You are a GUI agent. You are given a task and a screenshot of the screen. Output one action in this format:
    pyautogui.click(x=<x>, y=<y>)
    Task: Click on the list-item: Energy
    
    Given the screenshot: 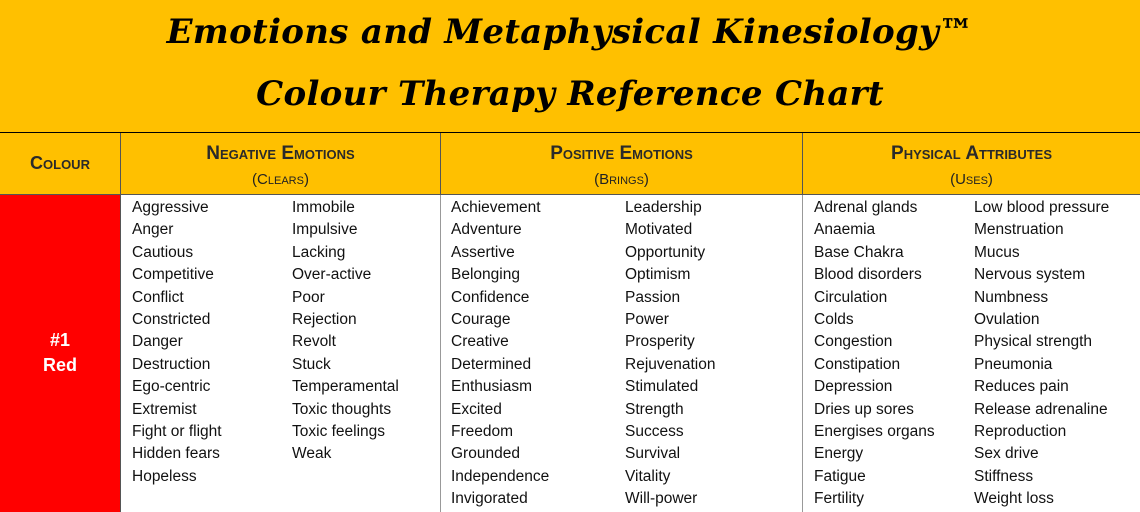 What is the action you would take?
    pyautogui.click(x=839, y=454)
    